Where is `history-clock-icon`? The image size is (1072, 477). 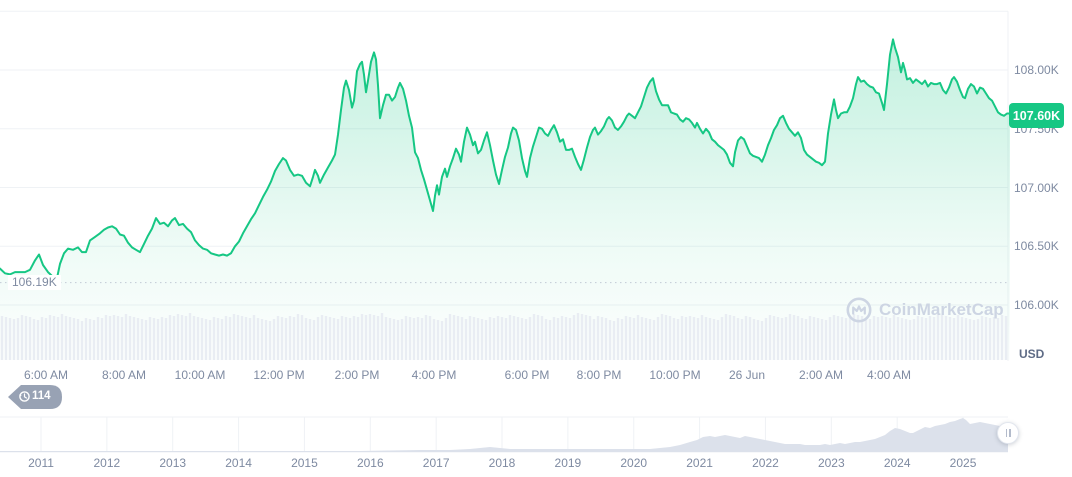 history-clock-icon is located at coordinates (24, 396).